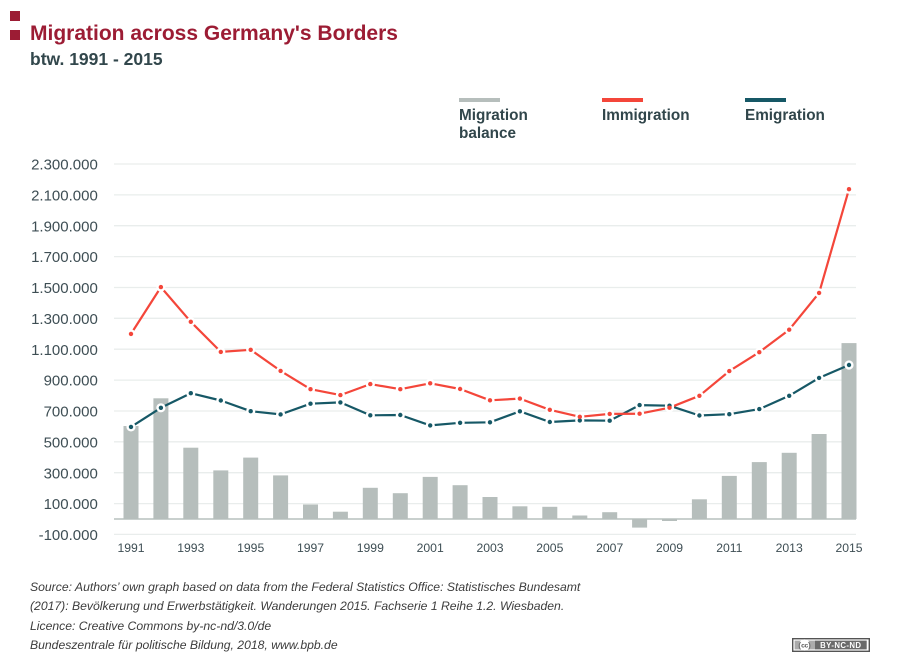  I want to click on svg-text: 100.000, so click(71, 504).